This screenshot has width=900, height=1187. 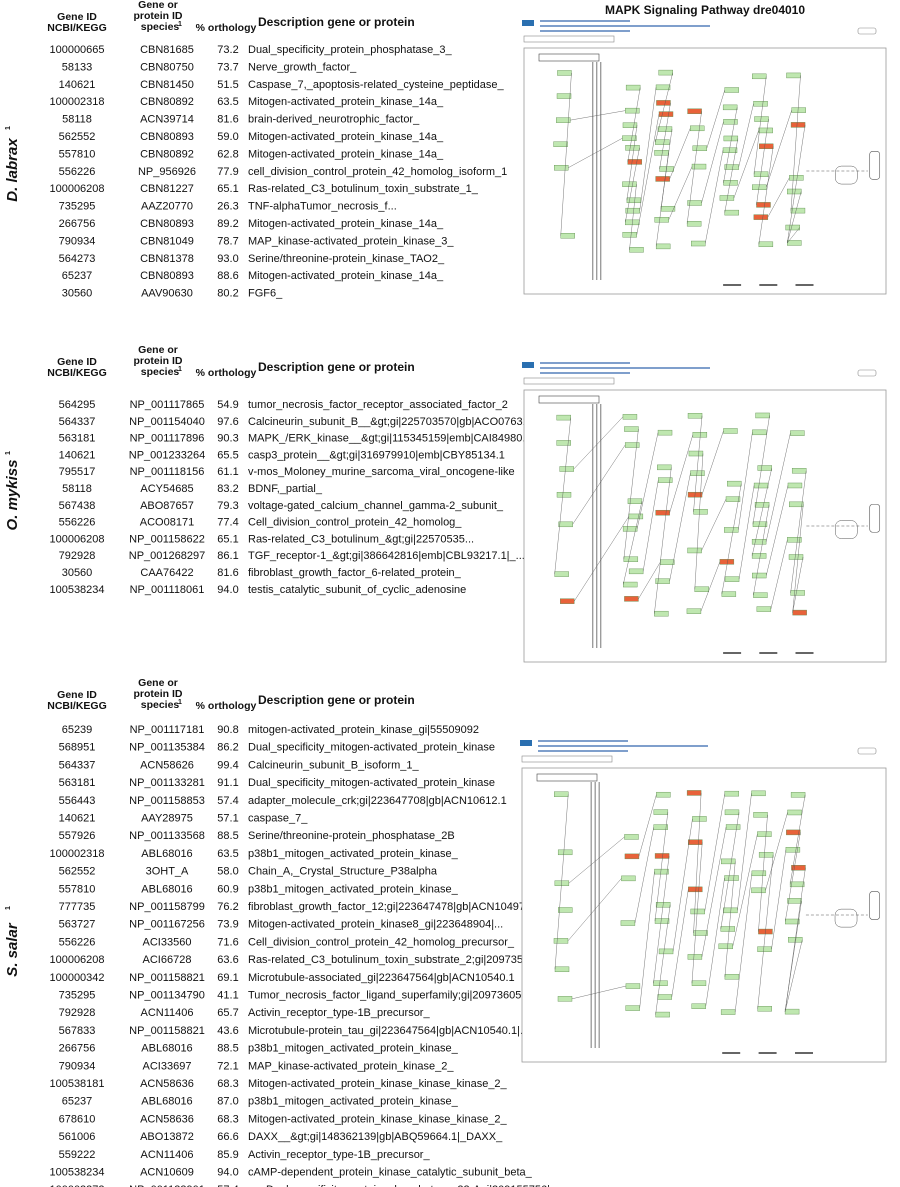 What do you see at coordinates (226, 706) in the screenshot?
I see `header-orthology: % orthology` at bounding box center [226, 706].